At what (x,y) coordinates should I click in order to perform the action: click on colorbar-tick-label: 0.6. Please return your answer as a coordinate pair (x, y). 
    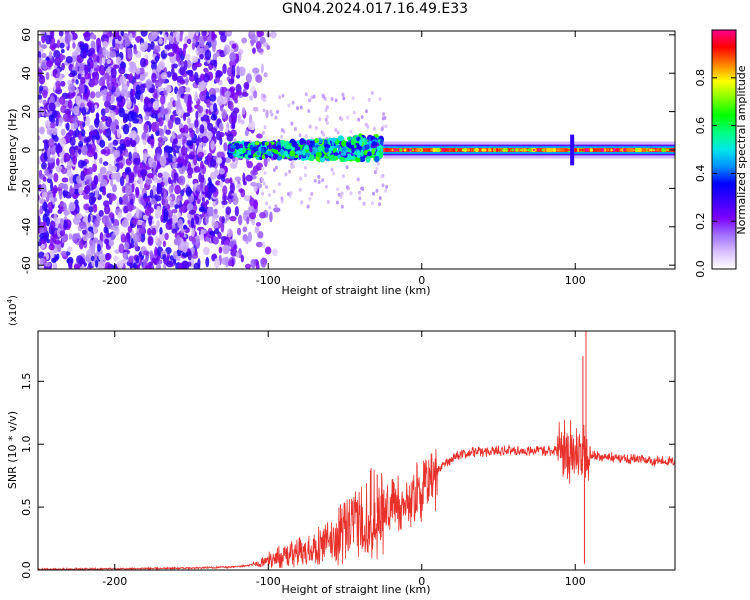
    Looking at the image, I should click on (700, 126).